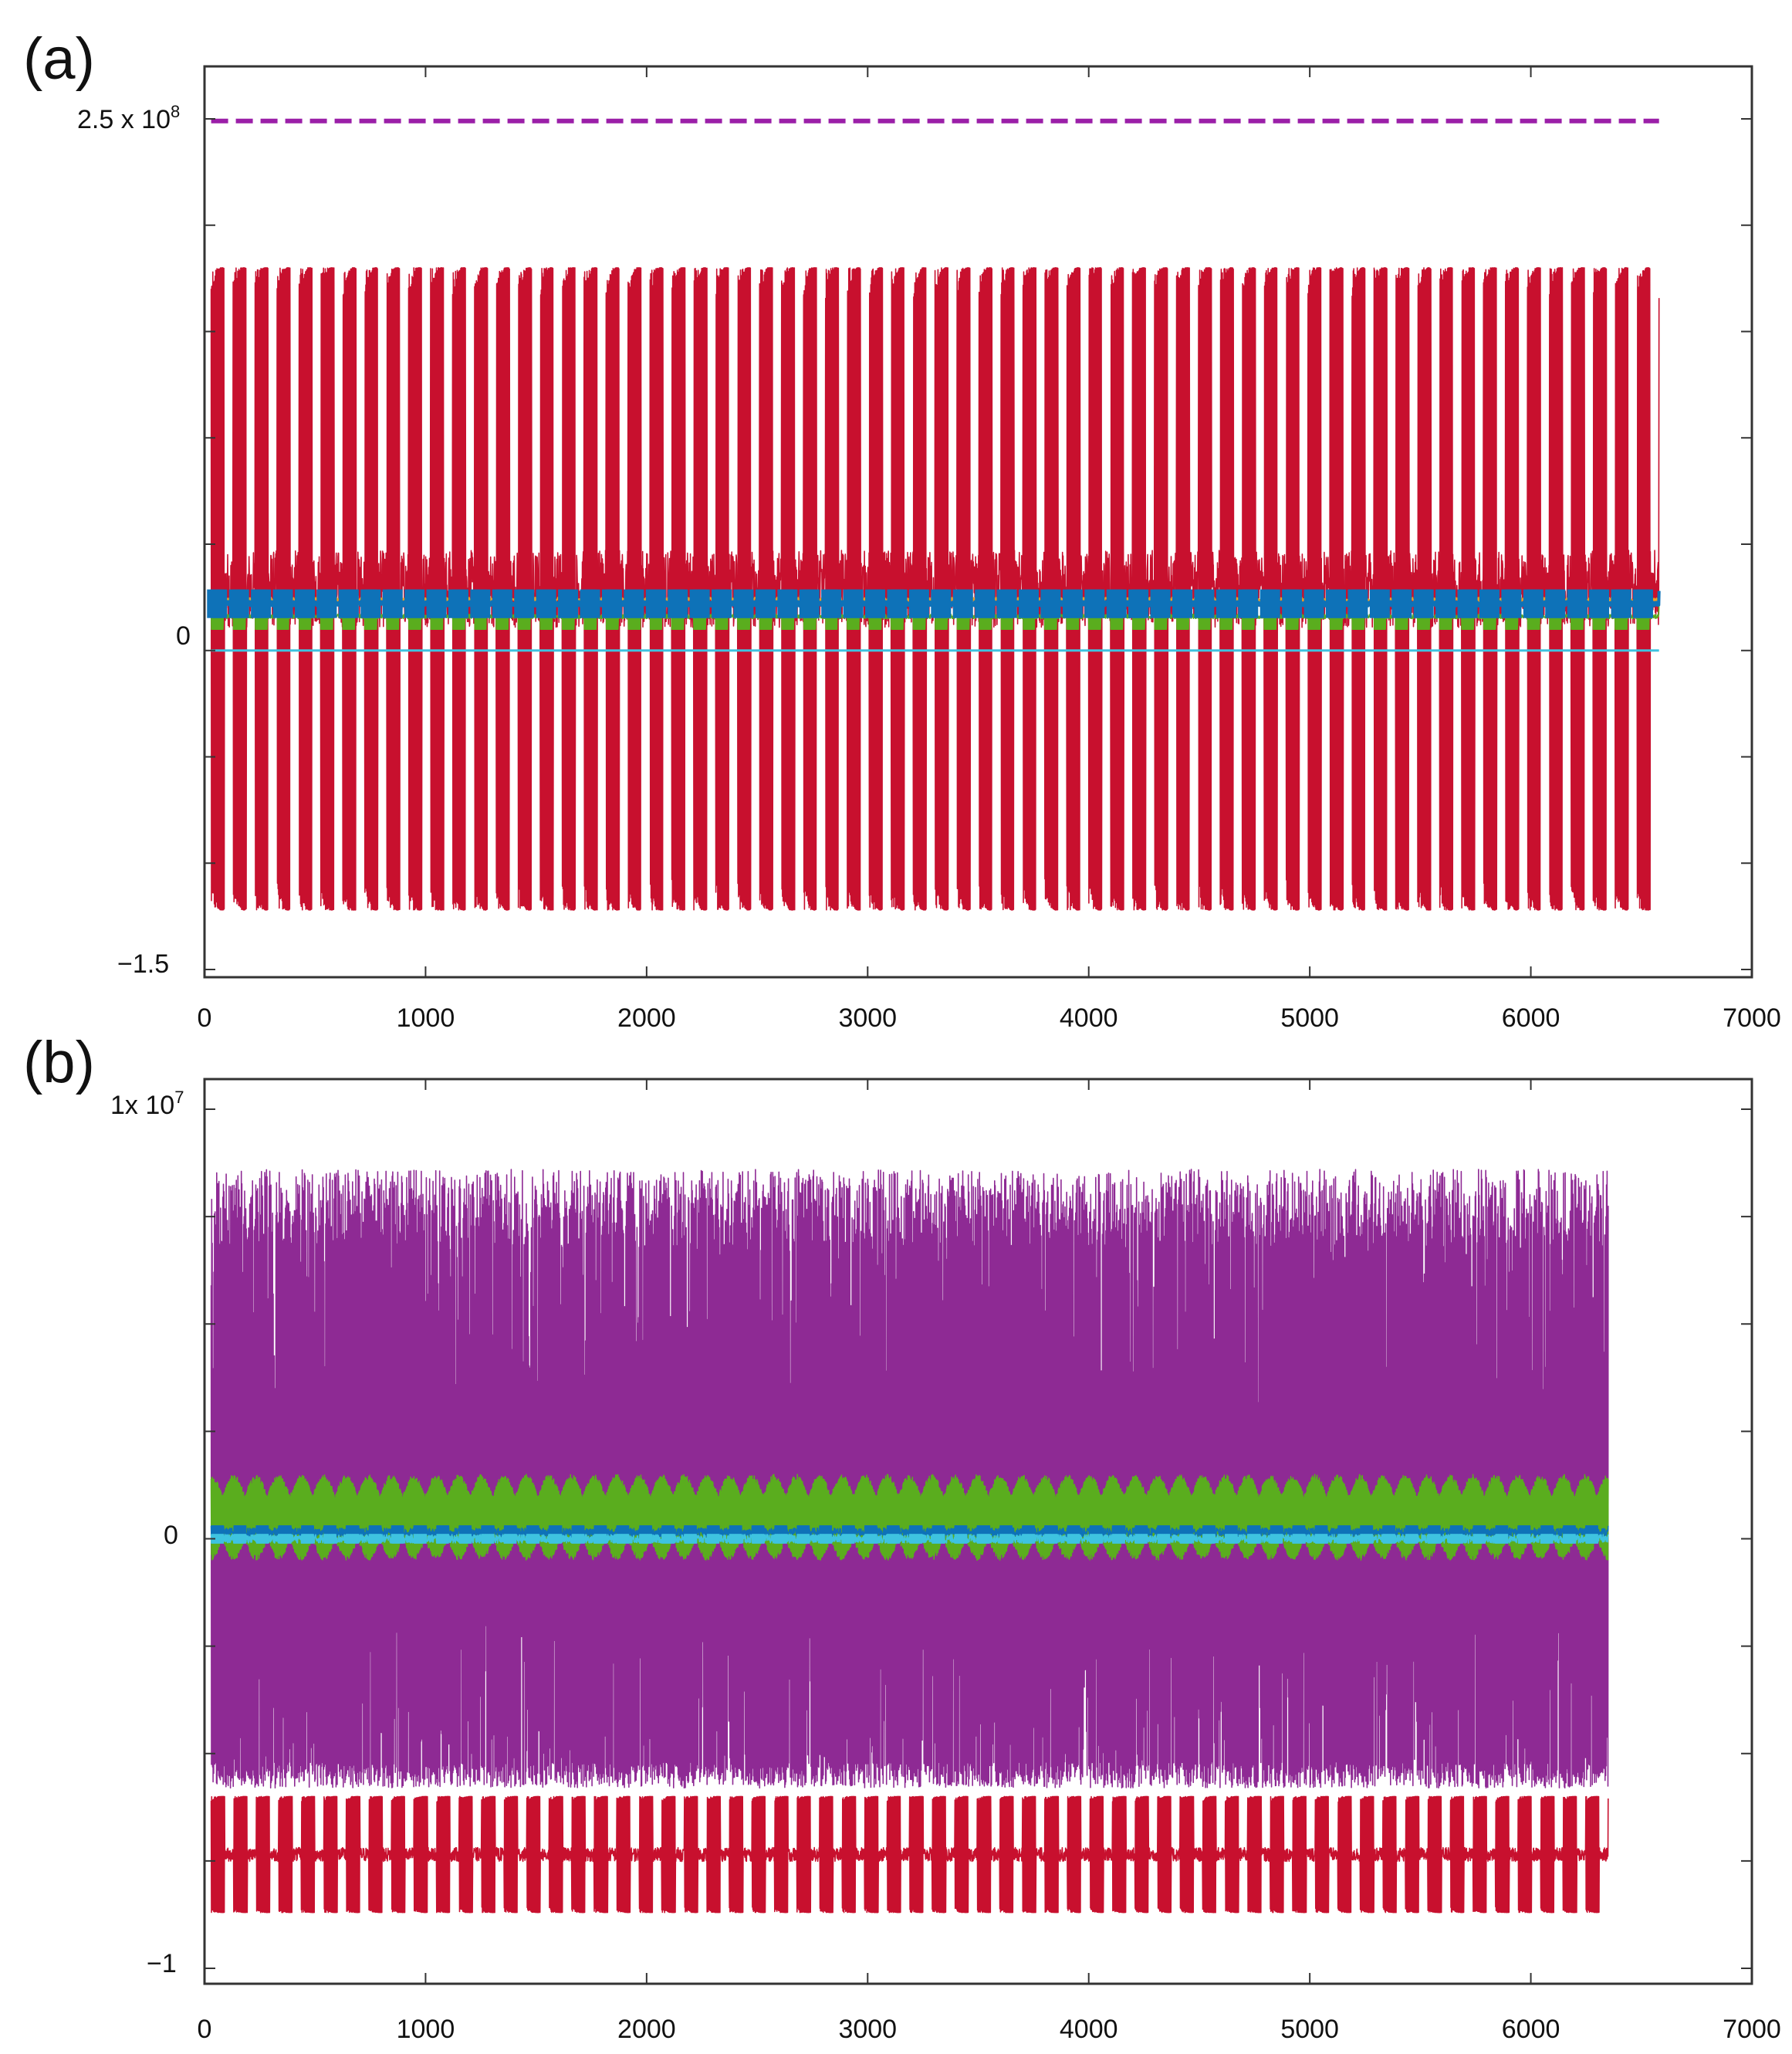  What do you see at coordinates (1309, 2030) in the screenshot?
I see `panel-b-x-tick-label: 5000` at bounding box center [1309, 2030].